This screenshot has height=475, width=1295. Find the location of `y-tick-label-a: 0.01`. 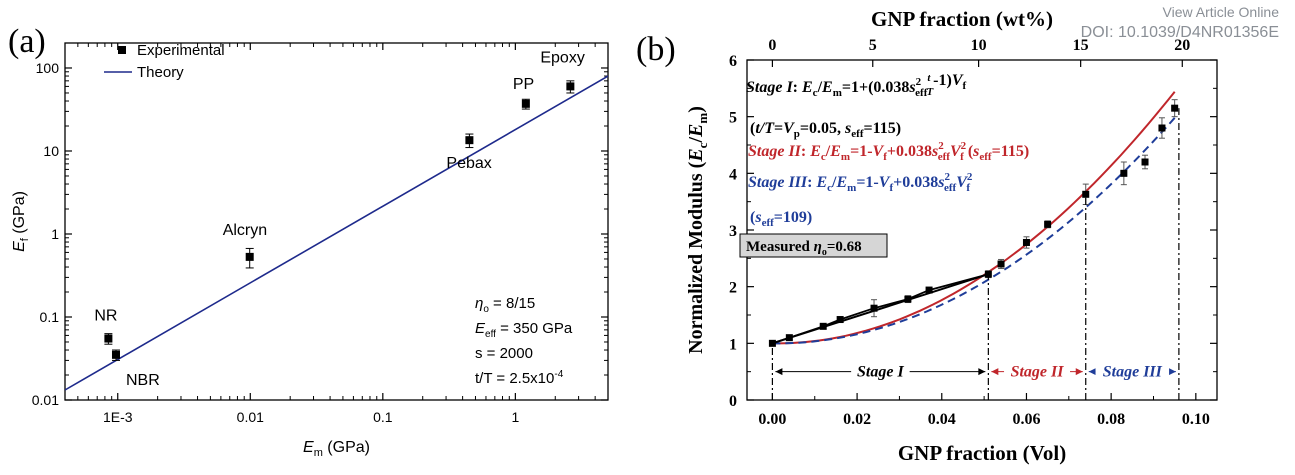

y-tick-label-a: 0.01 is located at coordinates (45, 400).